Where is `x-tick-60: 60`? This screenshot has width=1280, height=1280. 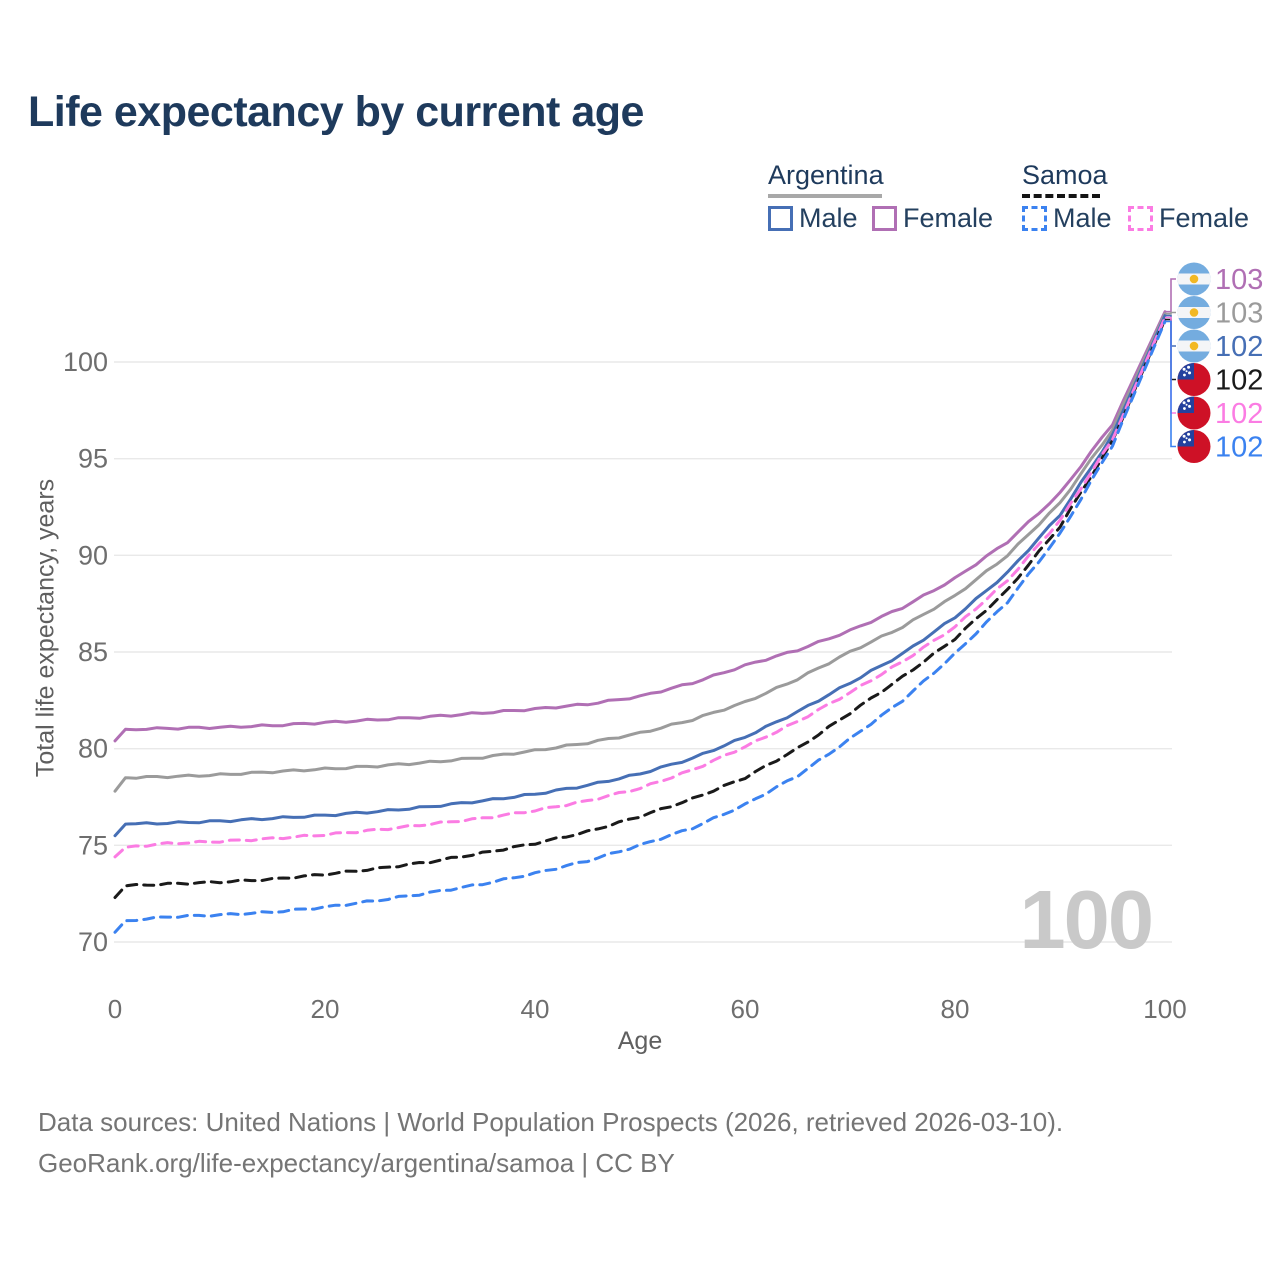 x-tick-60: 60 is located at coordinates (745, 1009).